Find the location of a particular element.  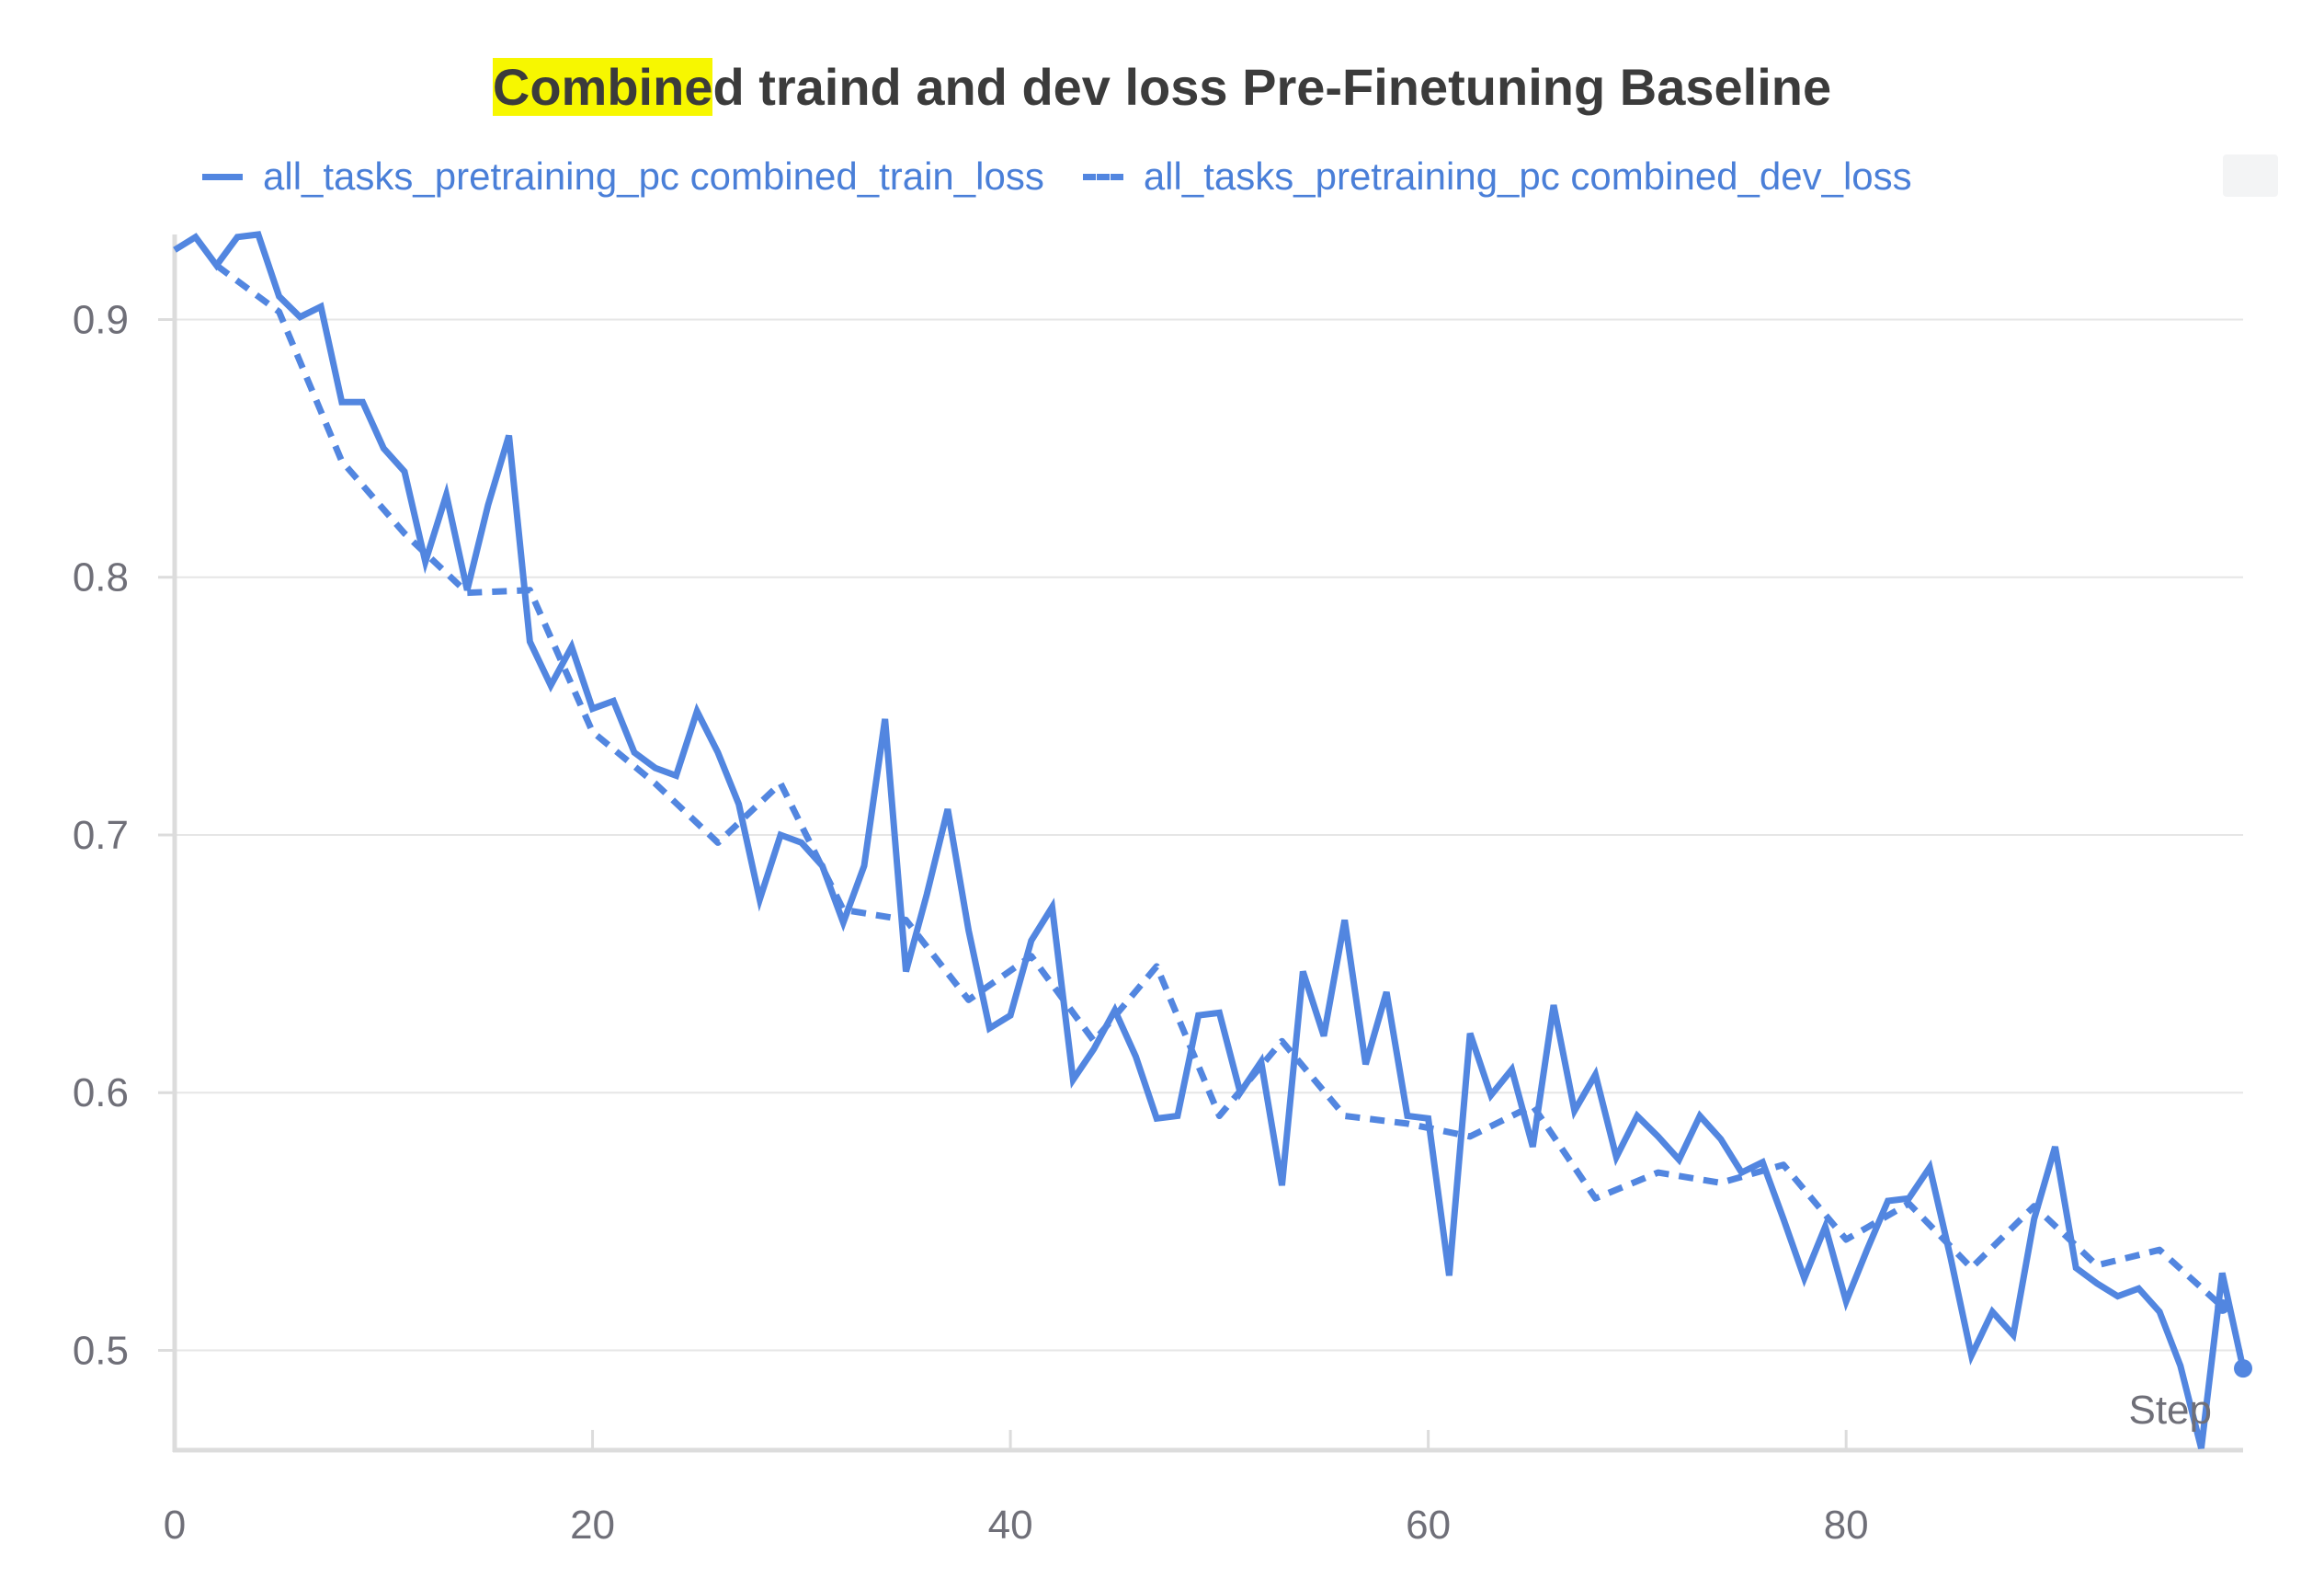

title-highlight: Combine is located at coordinates (602, 87).